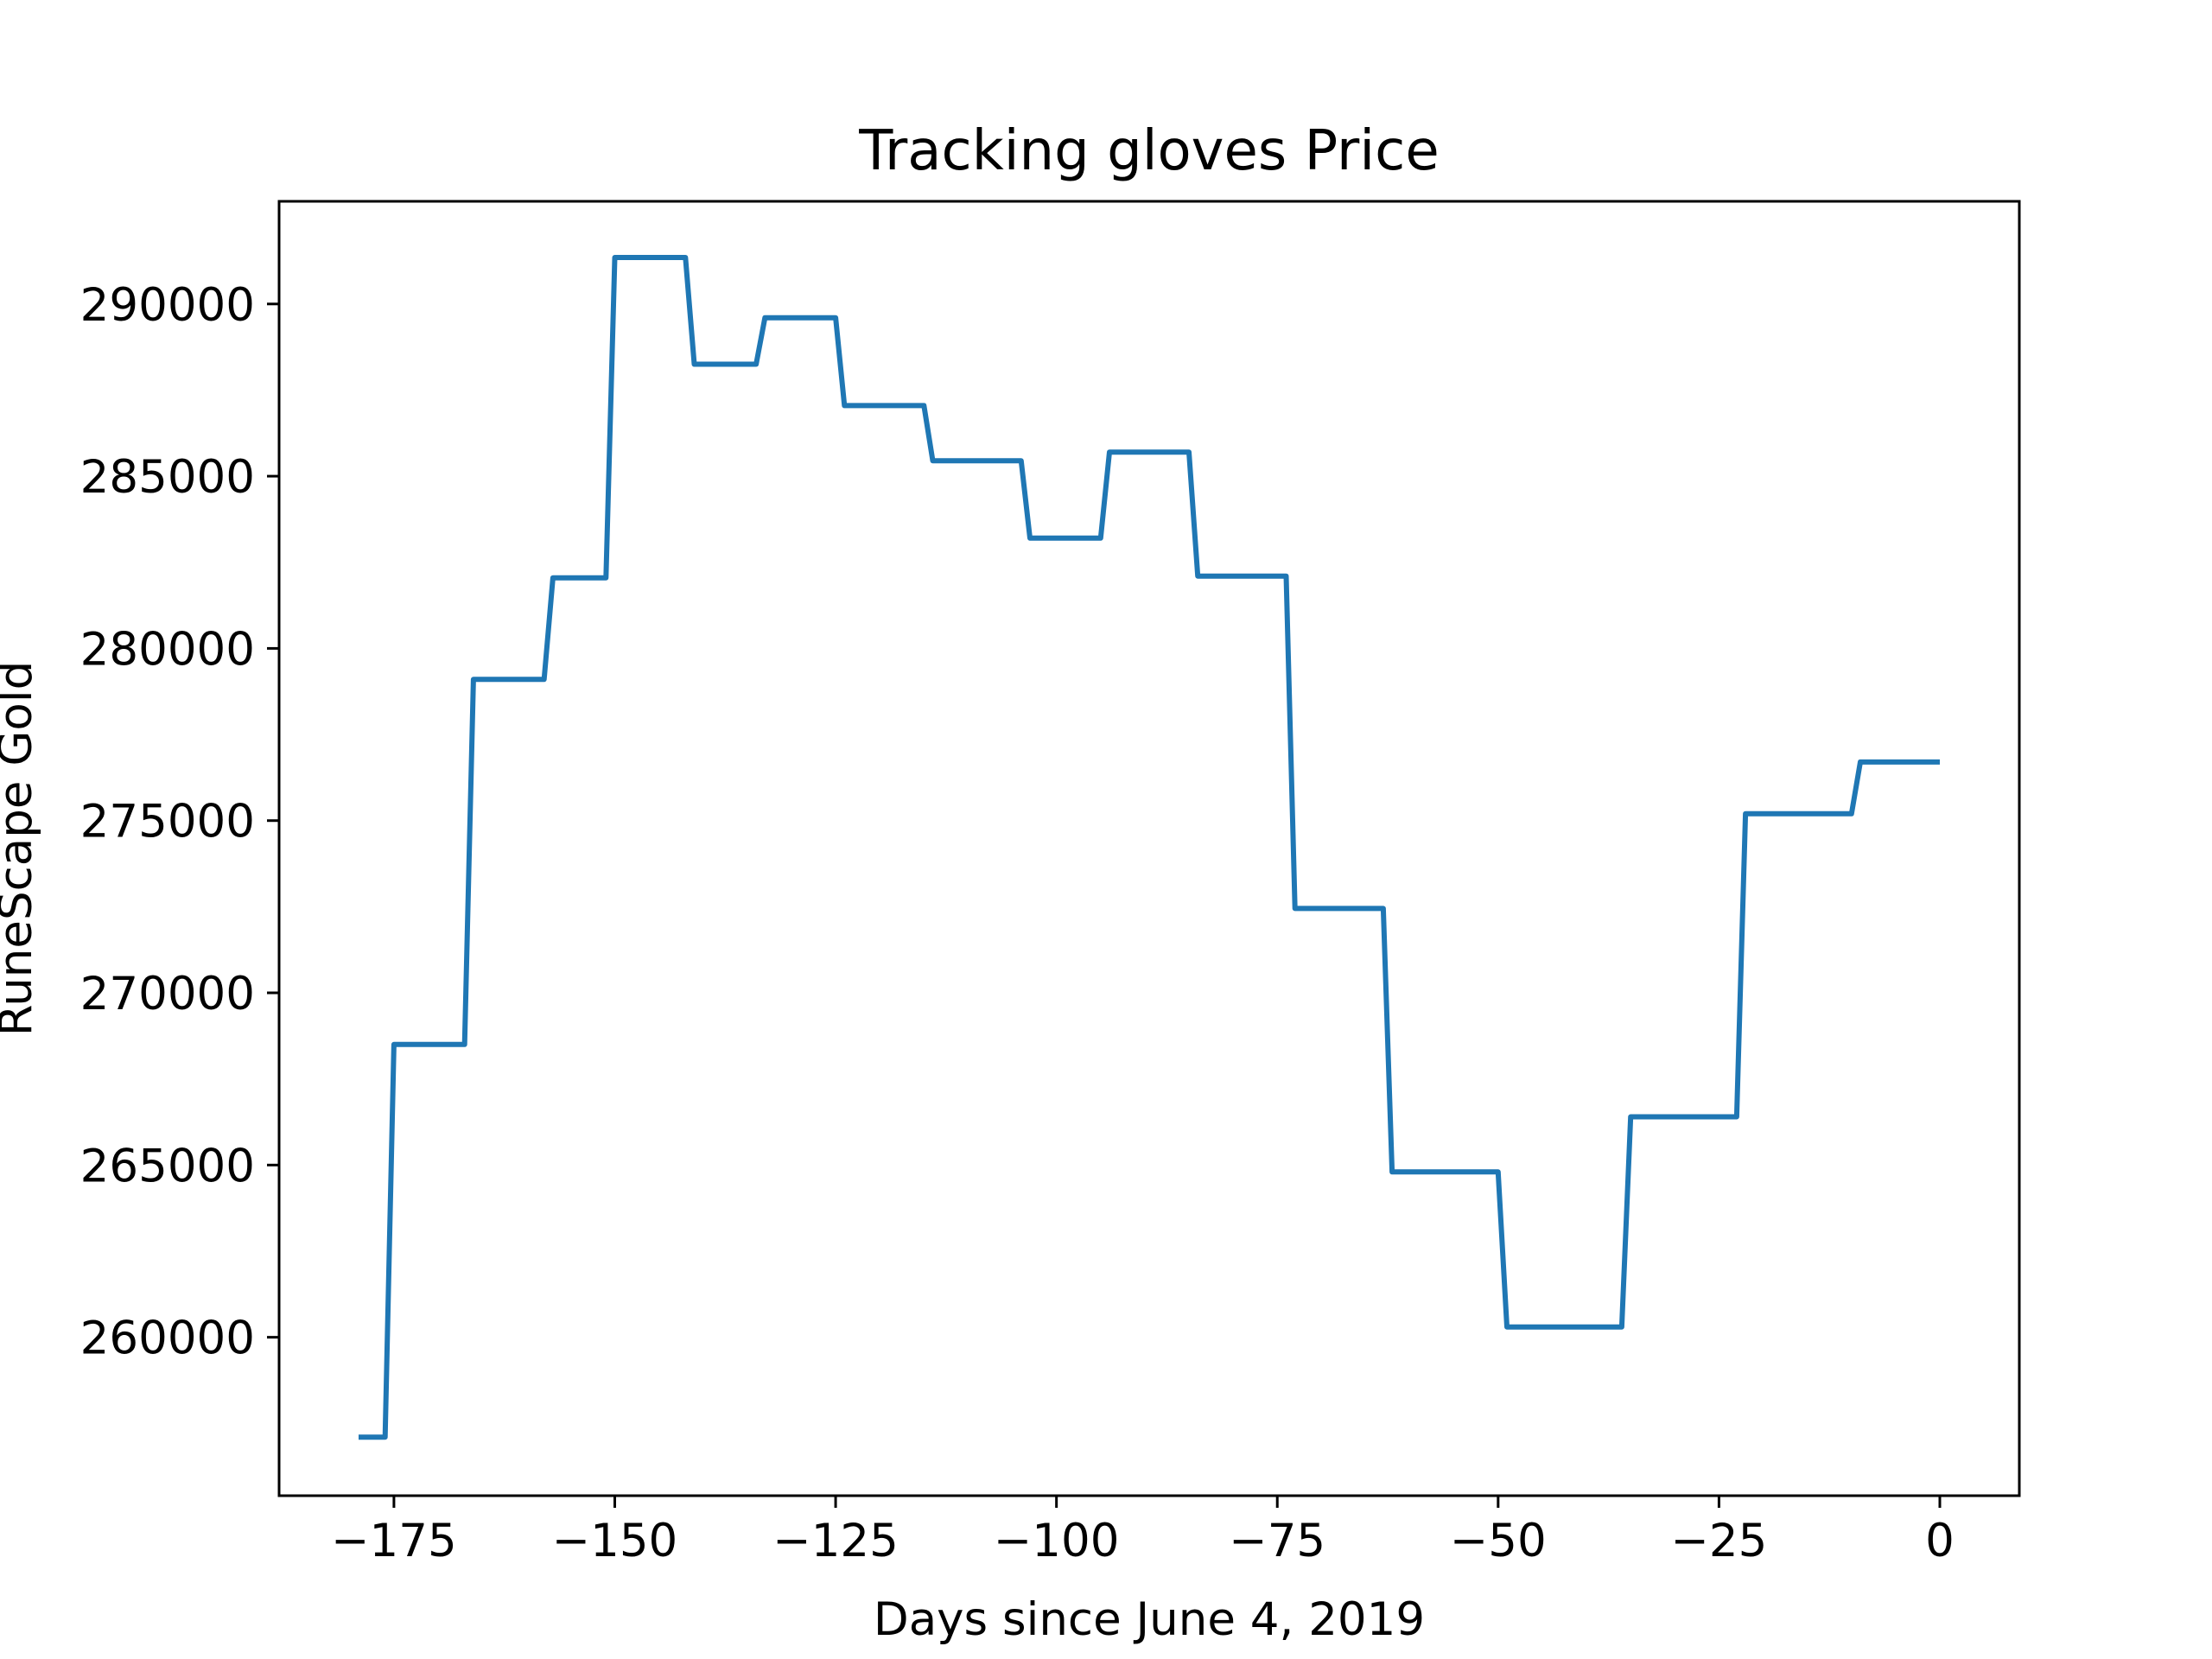 The image size is (2212, 1659). What do you see at coordinates (1277, 1541) in the screenshot?
I see `x-tick-label: −75` at bounding box center [1277, 1541].